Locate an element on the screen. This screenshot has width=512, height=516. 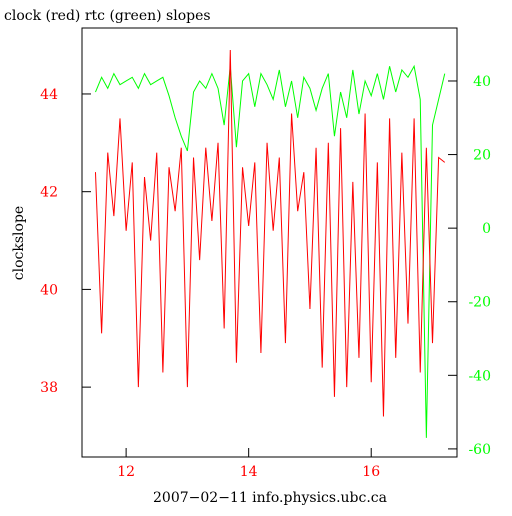
x-tick-label: 14 is located at coordinates (249, 472).